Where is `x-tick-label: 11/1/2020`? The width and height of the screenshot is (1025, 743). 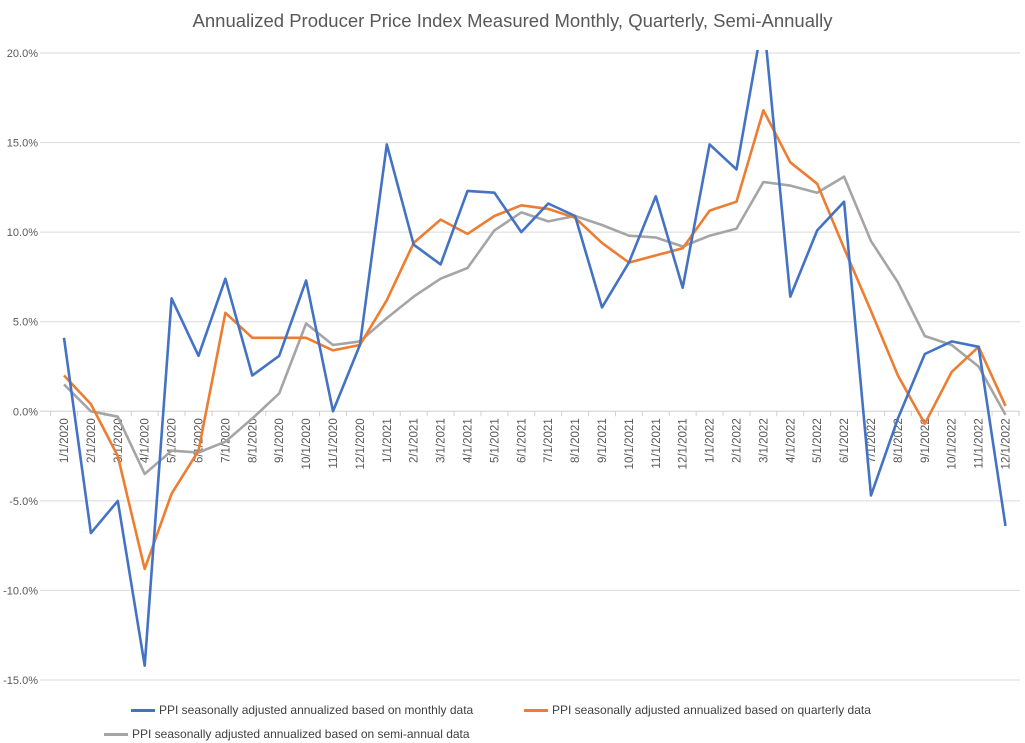
x-tick-label: 11/1/2020 is located at coordinates (334, 443).